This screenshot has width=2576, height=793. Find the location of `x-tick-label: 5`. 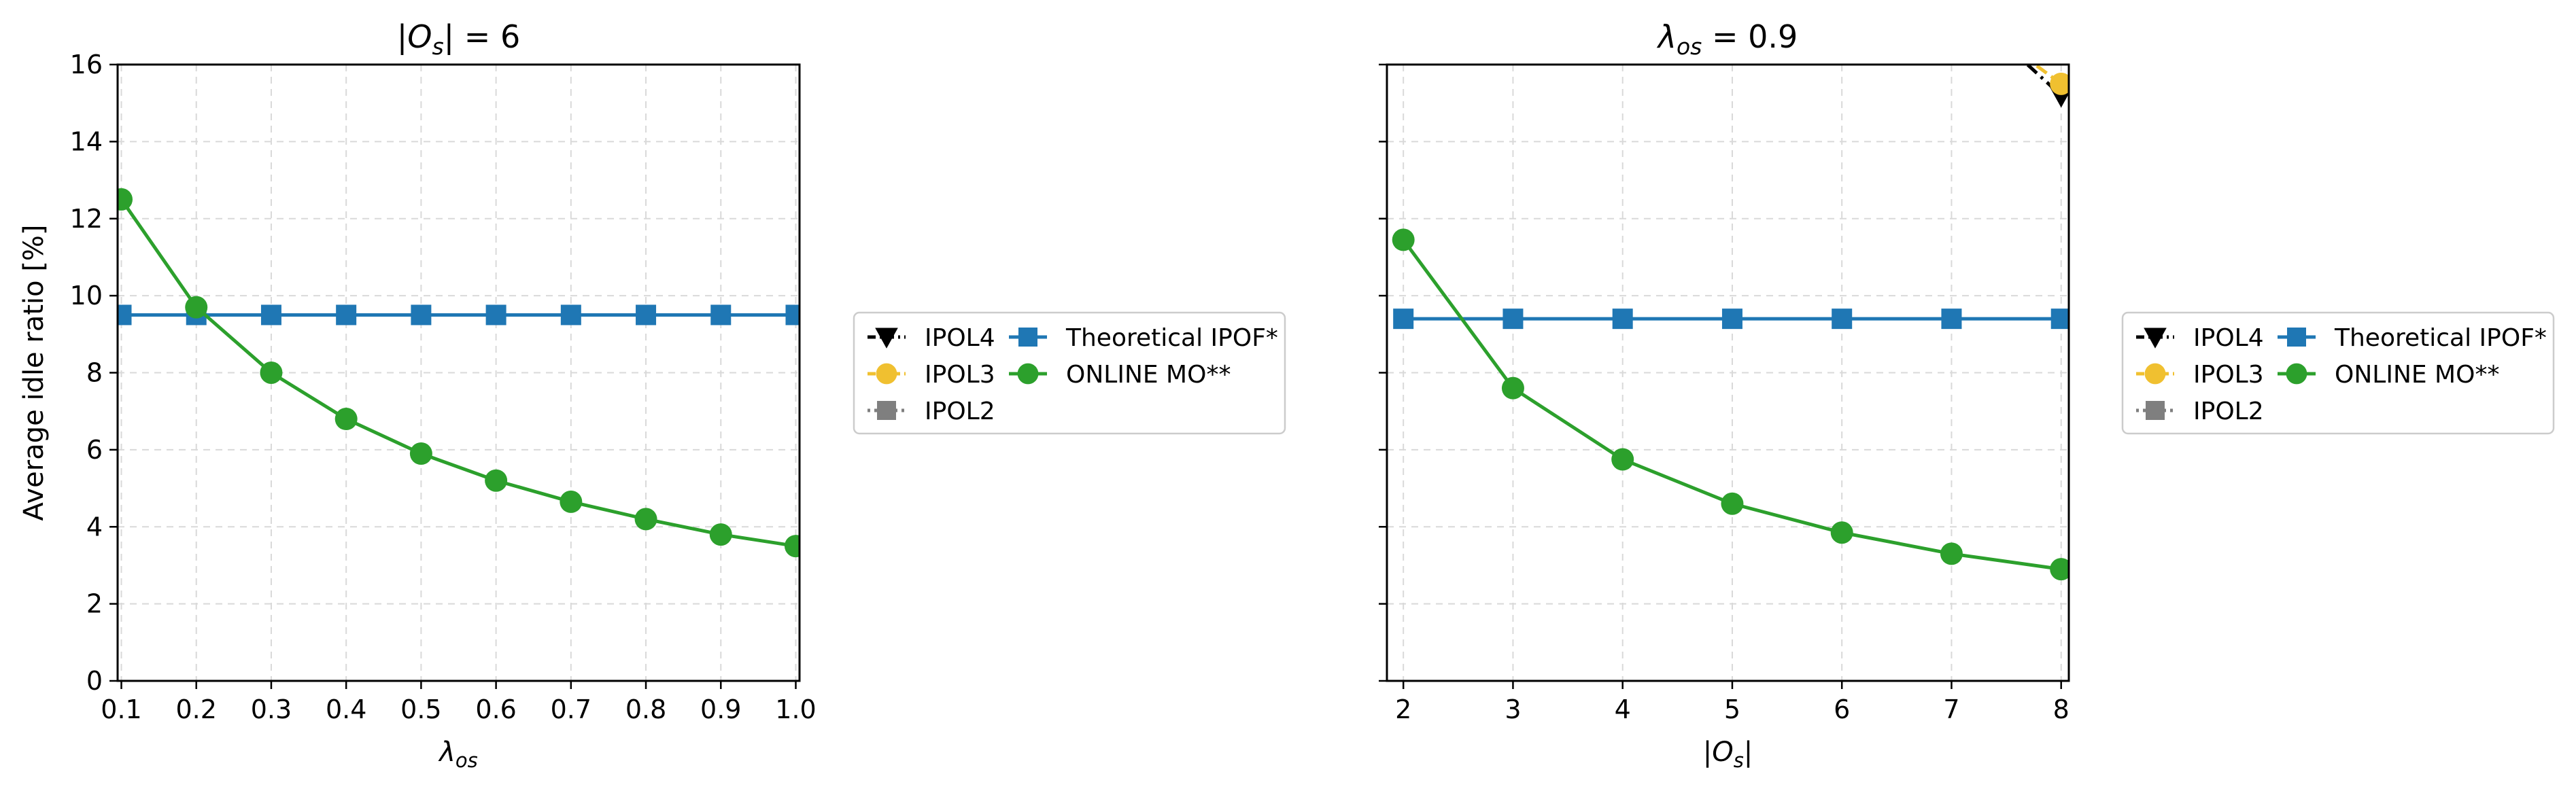

x-tick-label: 5 is located at coordinates (1732, 709).